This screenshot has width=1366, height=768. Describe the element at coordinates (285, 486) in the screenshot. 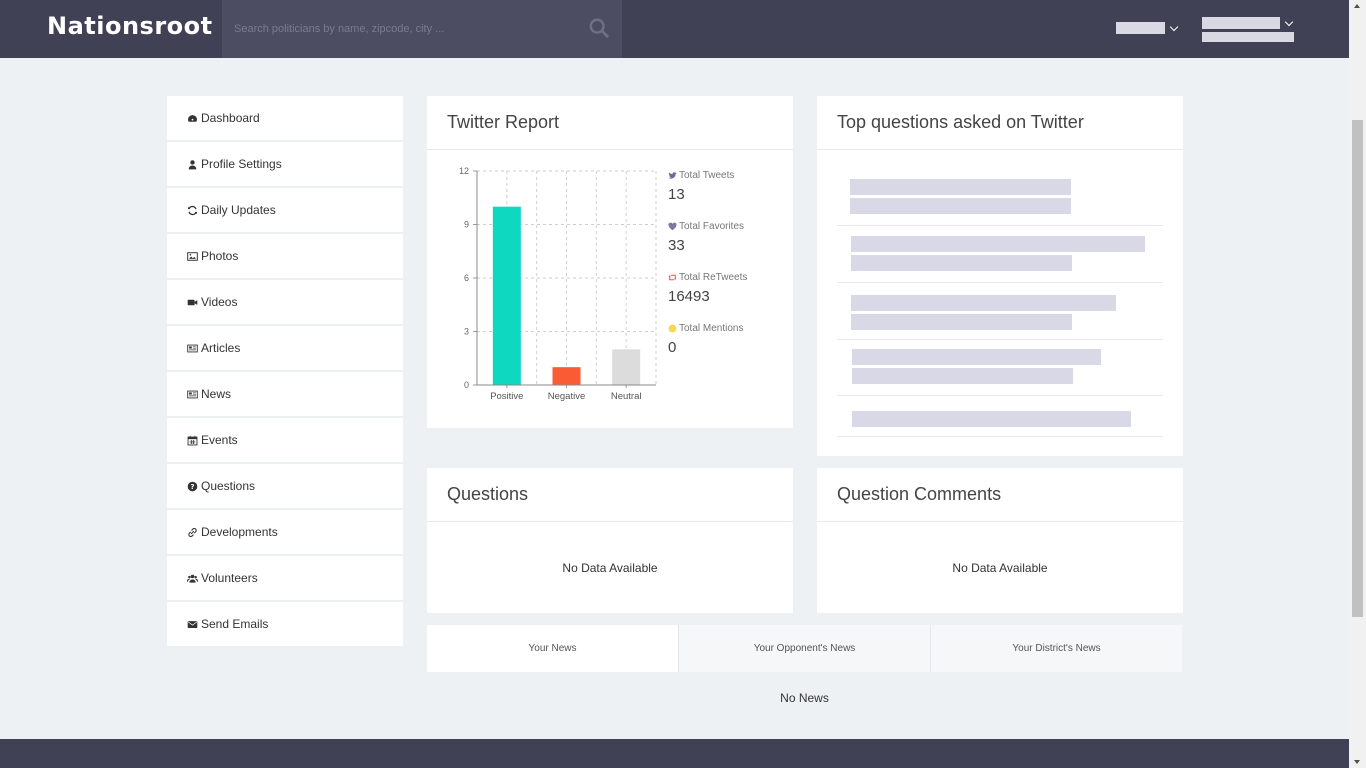

I see `sidebar-item-questions: ? Questions` at that location.